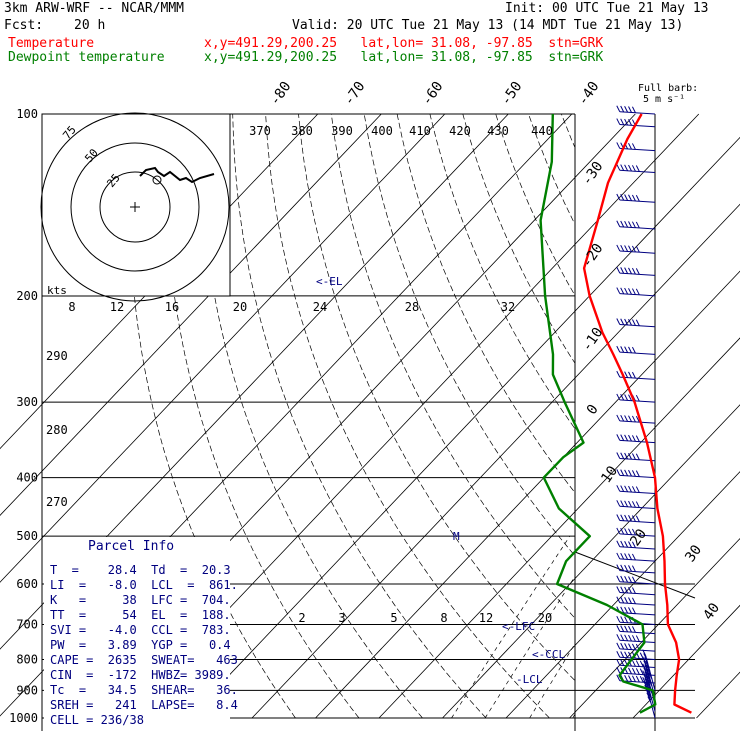 This screenshot has width=740, height=740. I want to click on isotherm-label: -60, so click(433, 94).